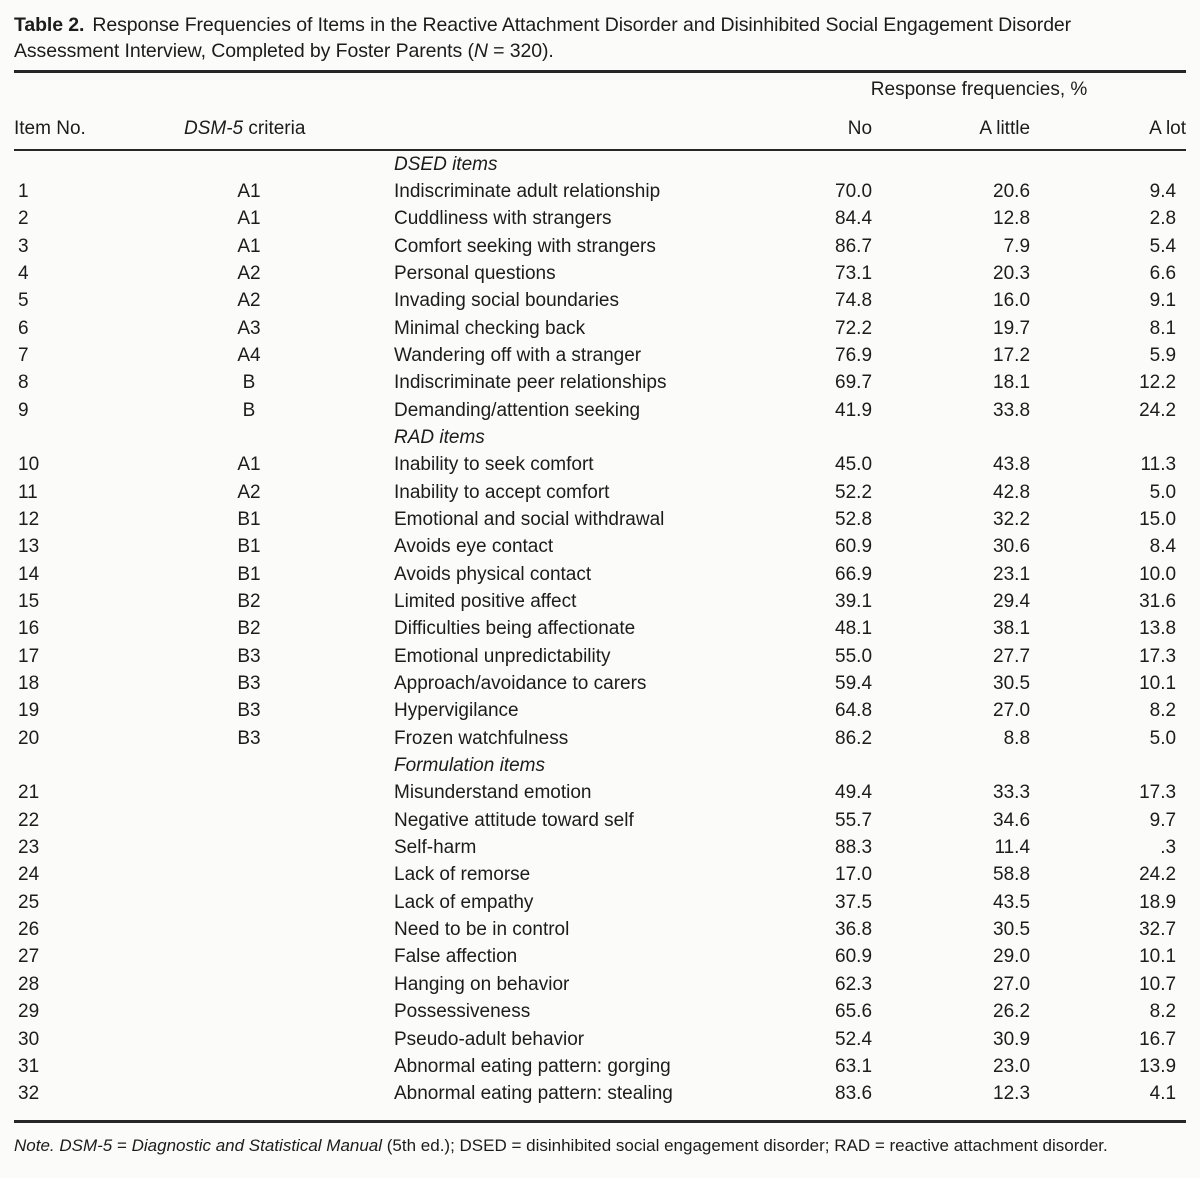 The width and height of the screenshot is (1200, 1178). What do you see at coordinates (854, 711) in the screenshot?
I see `cell-pct-no: 64.8` at bounding box center [854, 711].